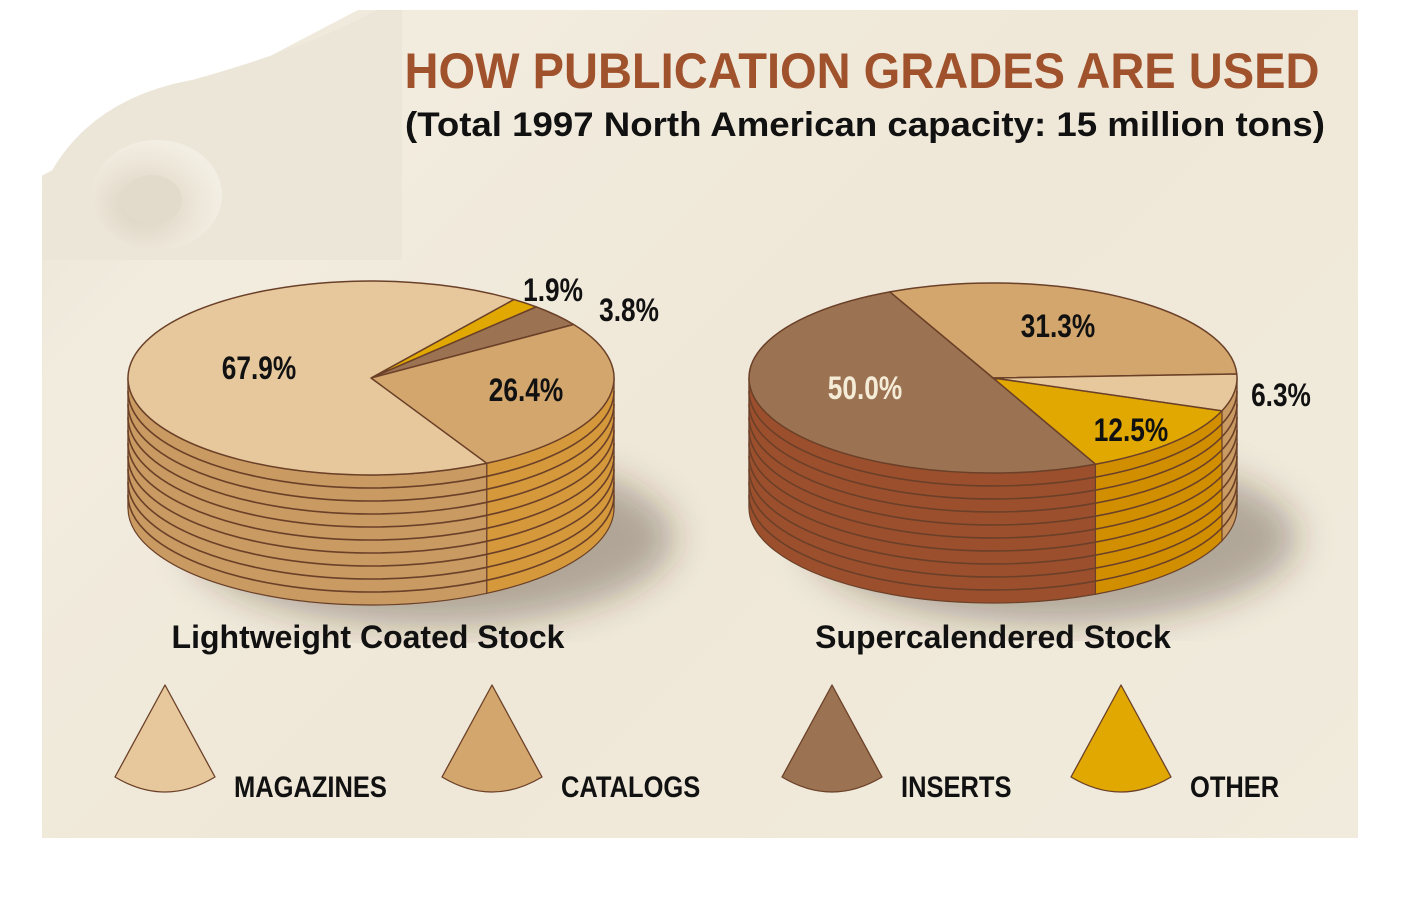 This screenshot has height=911, width=1415. I want to click on data-label-inserts: 3.8%, so click(629, 311).